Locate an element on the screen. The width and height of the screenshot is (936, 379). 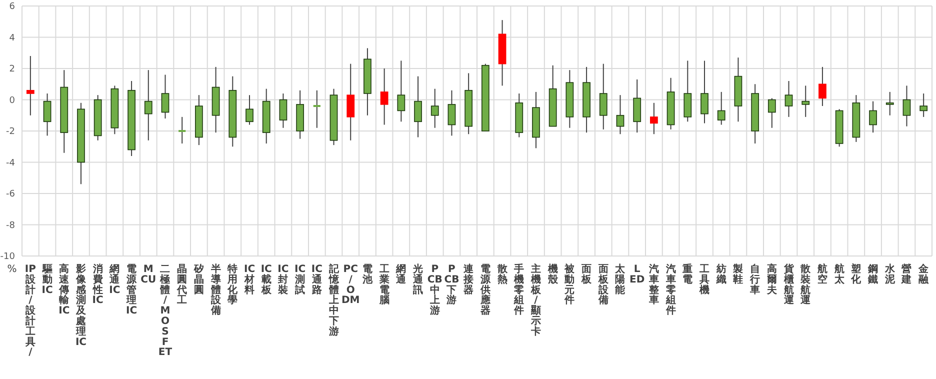
y-tick-label: -8 is located at coordinates (11, 225).